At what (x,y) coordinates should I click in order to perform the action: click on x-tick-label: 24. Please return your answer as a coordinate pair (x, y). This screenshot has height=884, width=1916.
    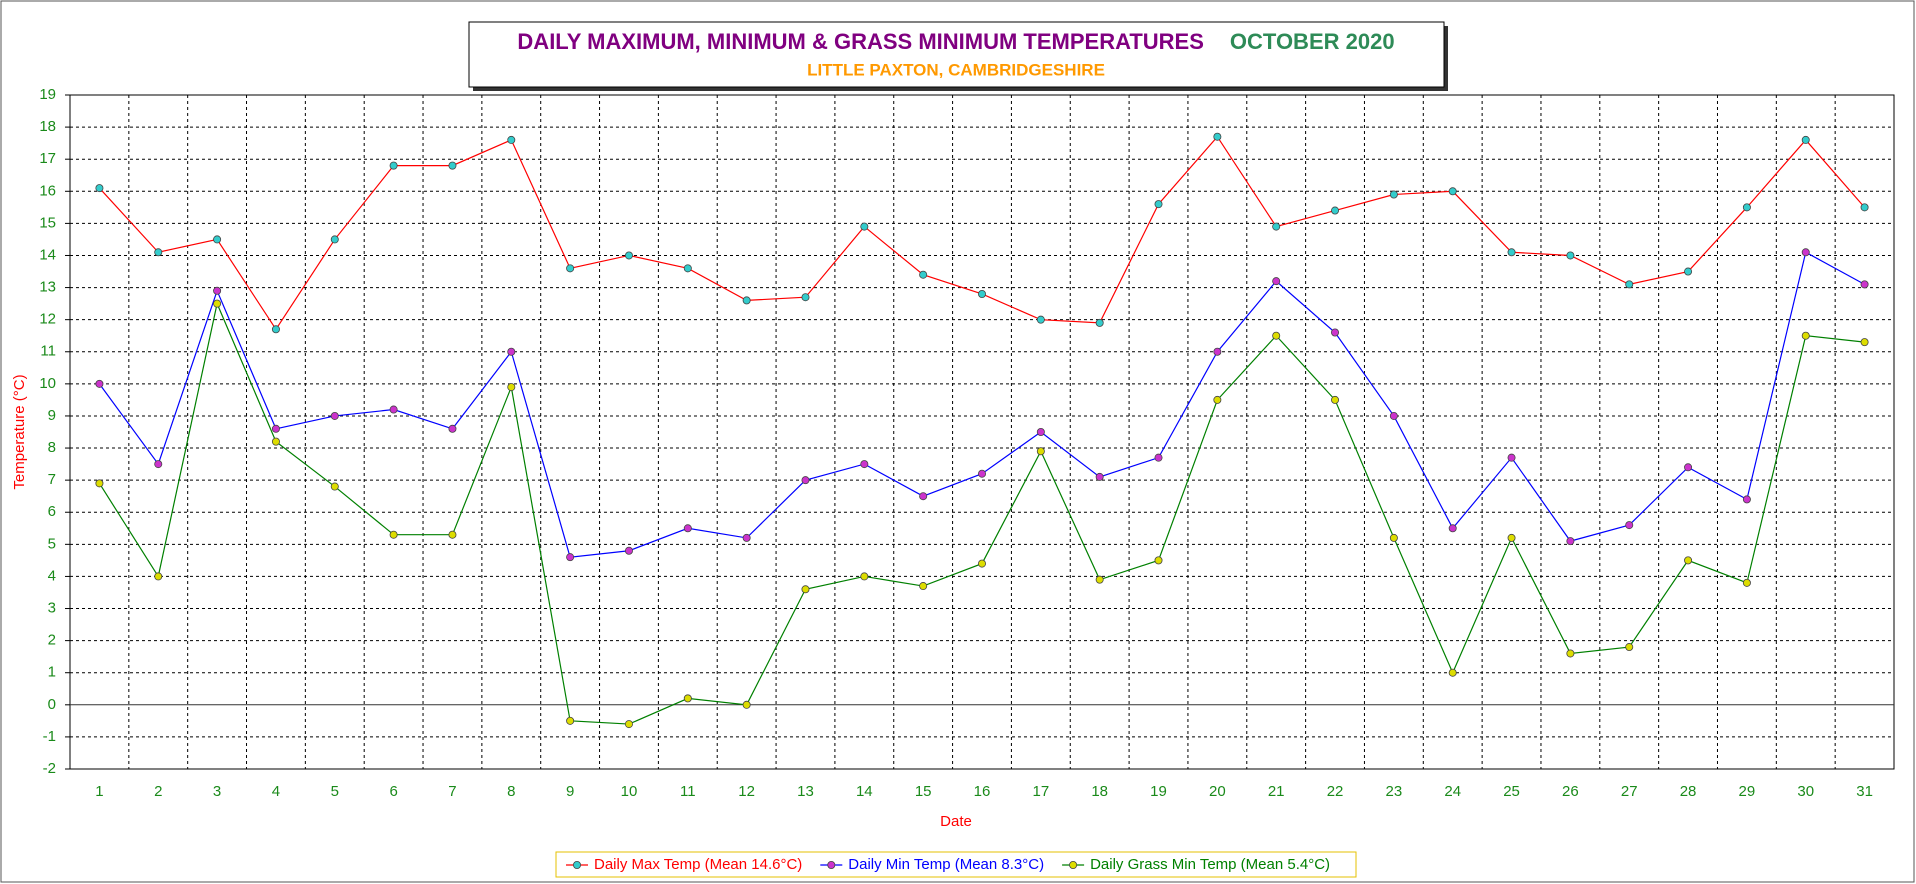
    Looking at the image, I should click on (1452, 791).